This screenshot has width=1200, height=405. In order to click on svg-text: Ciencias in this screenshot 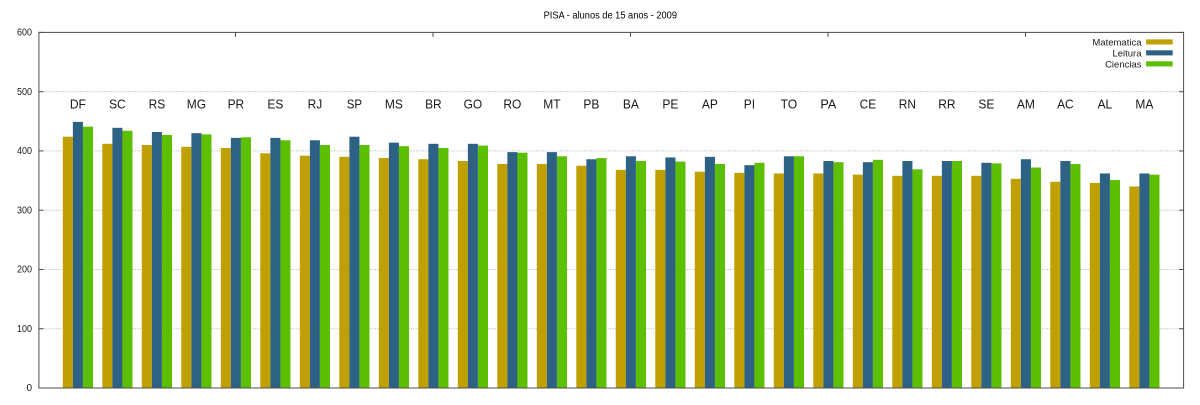, I will do `click(1123, 64)`.